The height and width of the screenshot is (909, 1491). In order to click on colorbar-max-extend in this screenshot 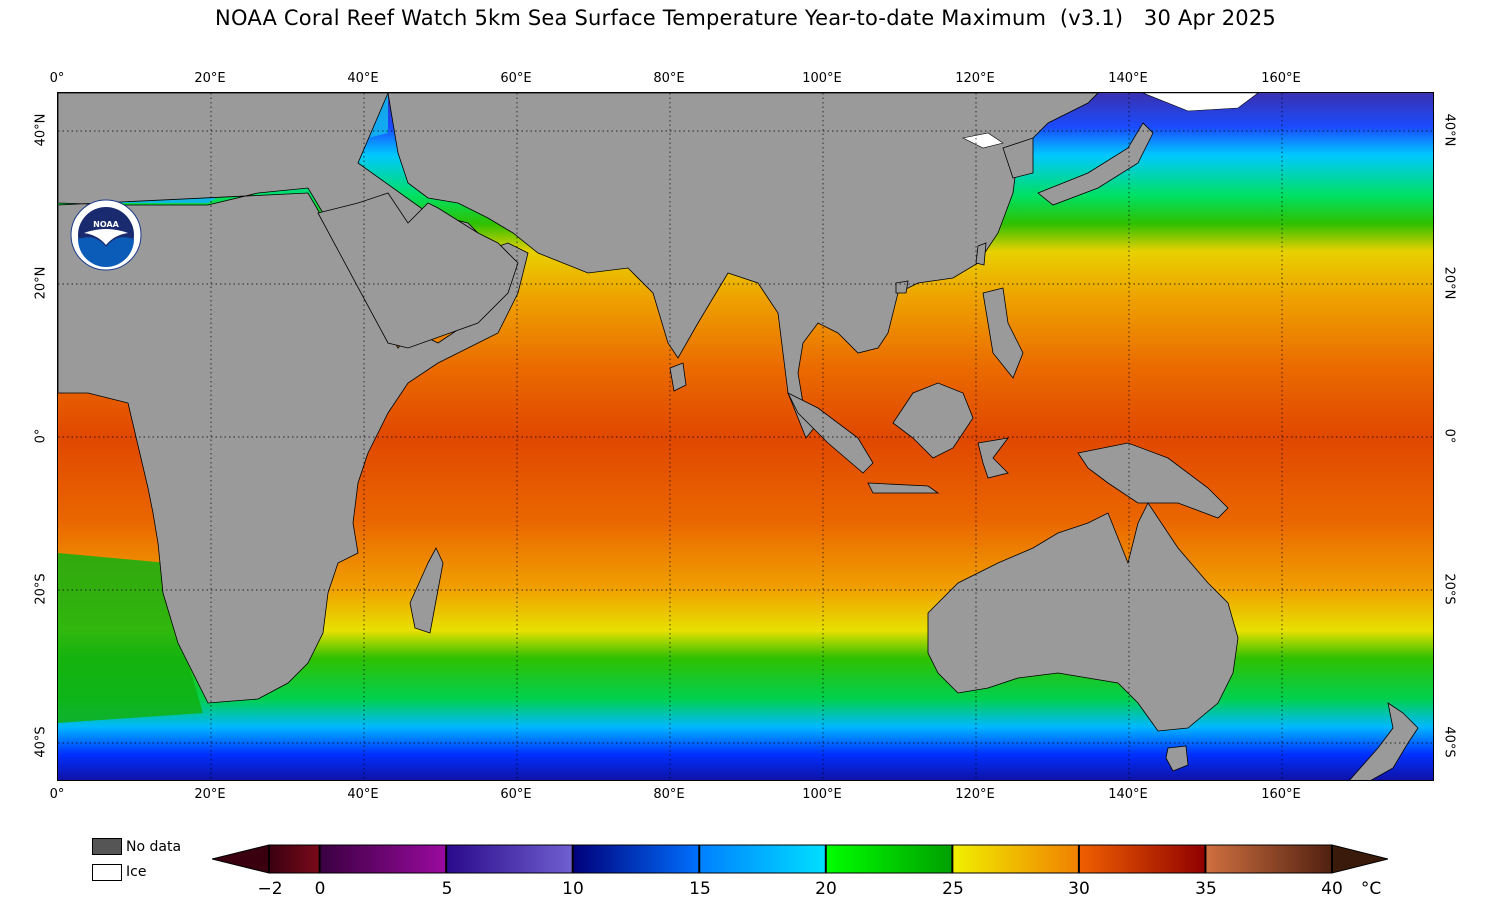, I will do `click(1359, 859)`.